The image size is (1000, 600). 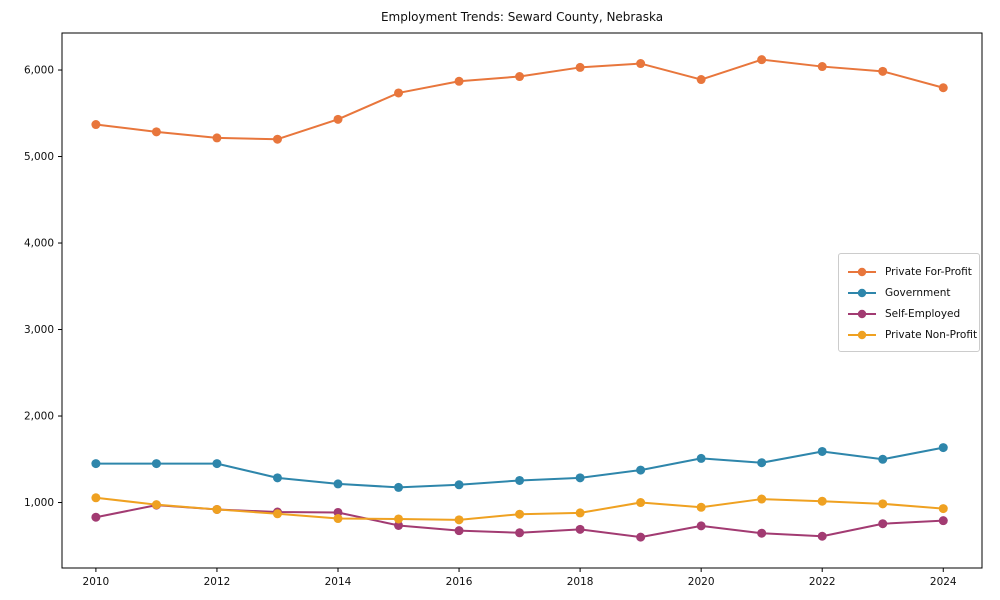 I want to click on data-point-private-for-profit-2012, so click(x=217, y=138).